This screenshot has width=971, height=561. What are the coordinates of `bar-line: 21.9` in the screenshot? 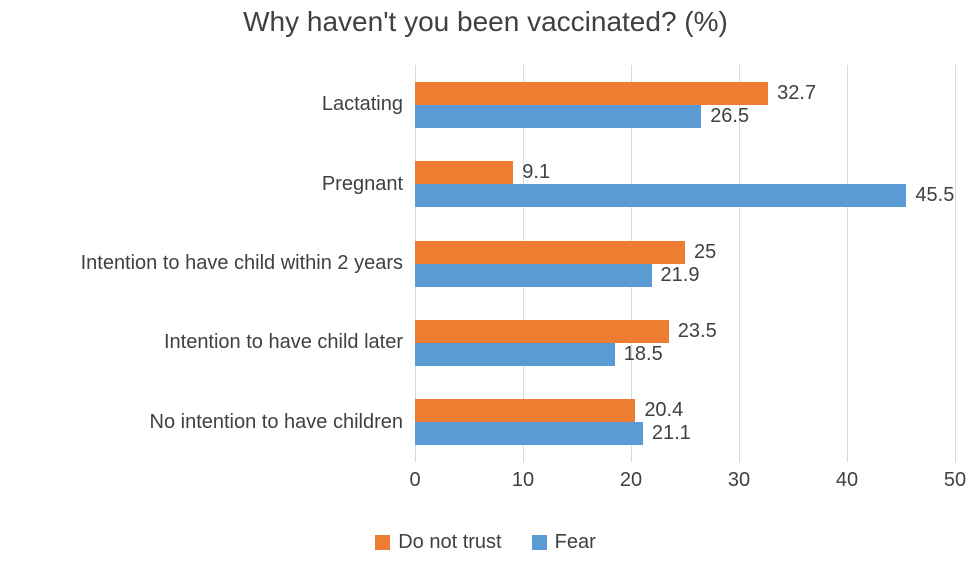 It's located at (685, 275).